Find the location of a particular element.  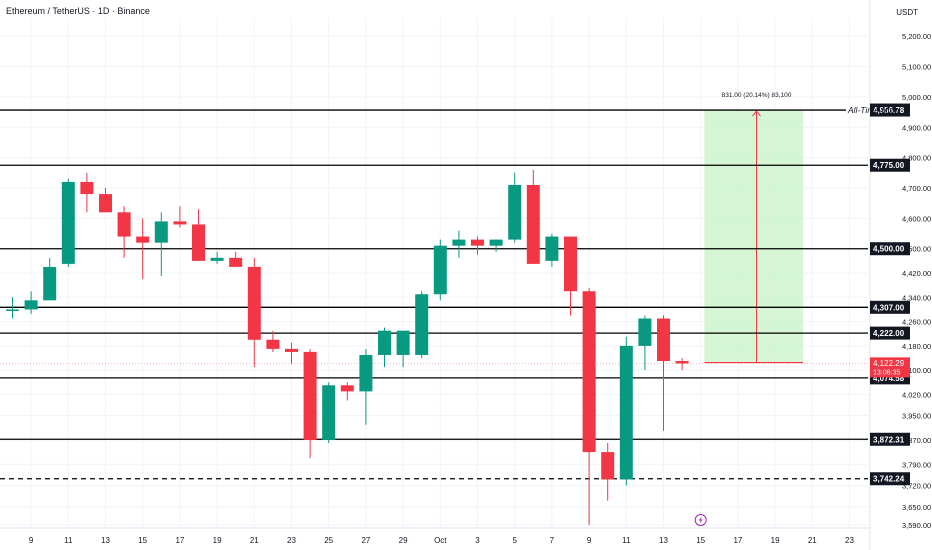

level-price-text: 4,074.58 is located at coordinates (889, 378).